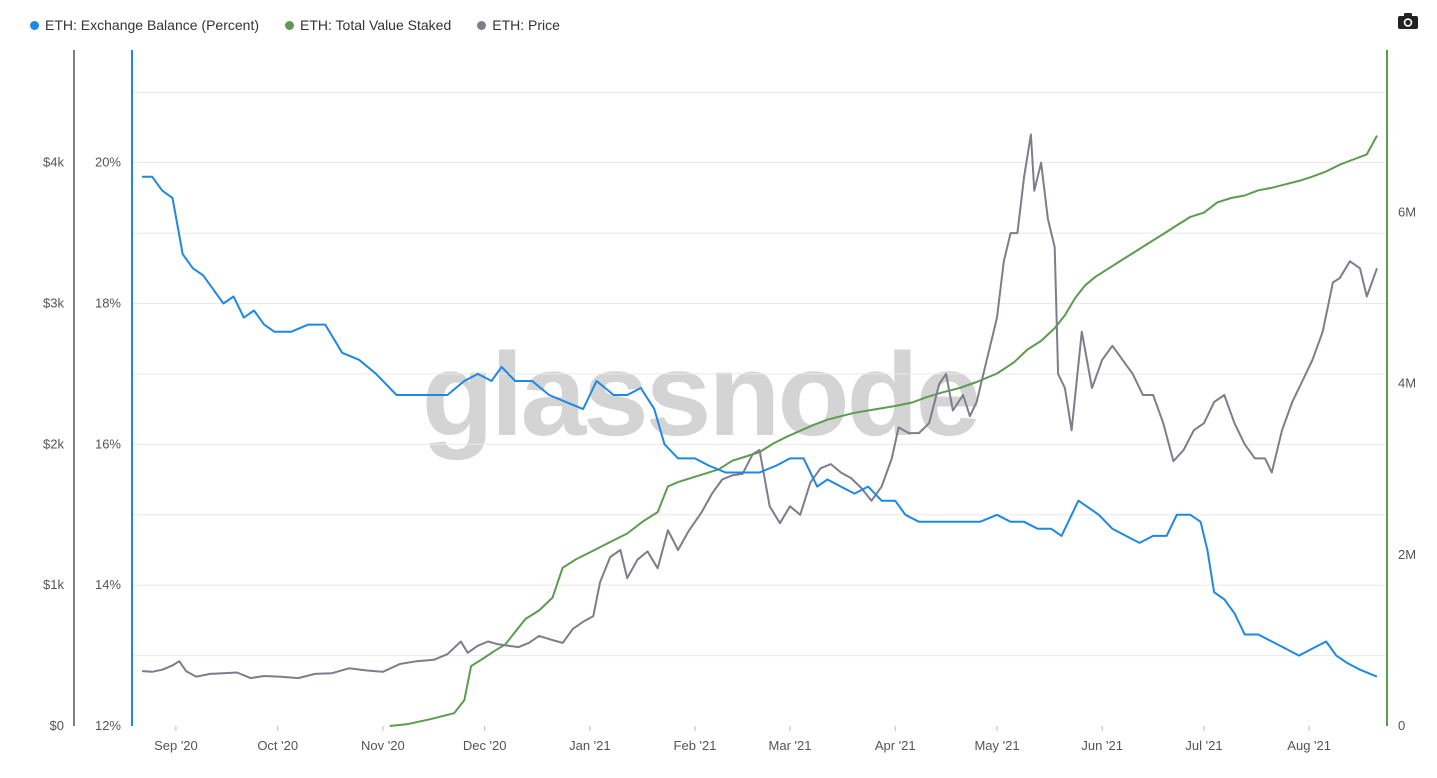  What do you see at coordinates (996, 745) in the screenshot?
I see `x-tick-label: May '21` at bounding box center [996, 745].